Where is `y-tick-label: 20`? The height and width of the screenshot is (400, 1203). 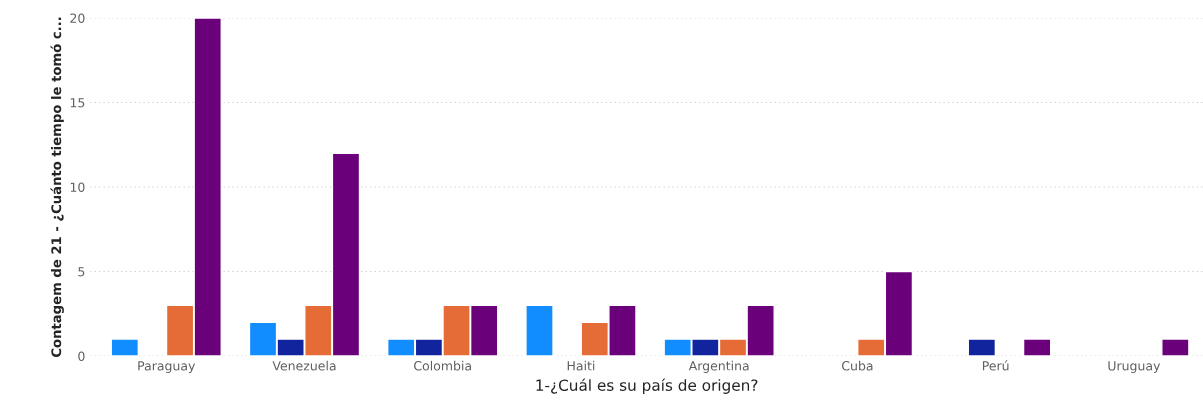 y-tick-label: 20 is located at coordinates (77, 18).